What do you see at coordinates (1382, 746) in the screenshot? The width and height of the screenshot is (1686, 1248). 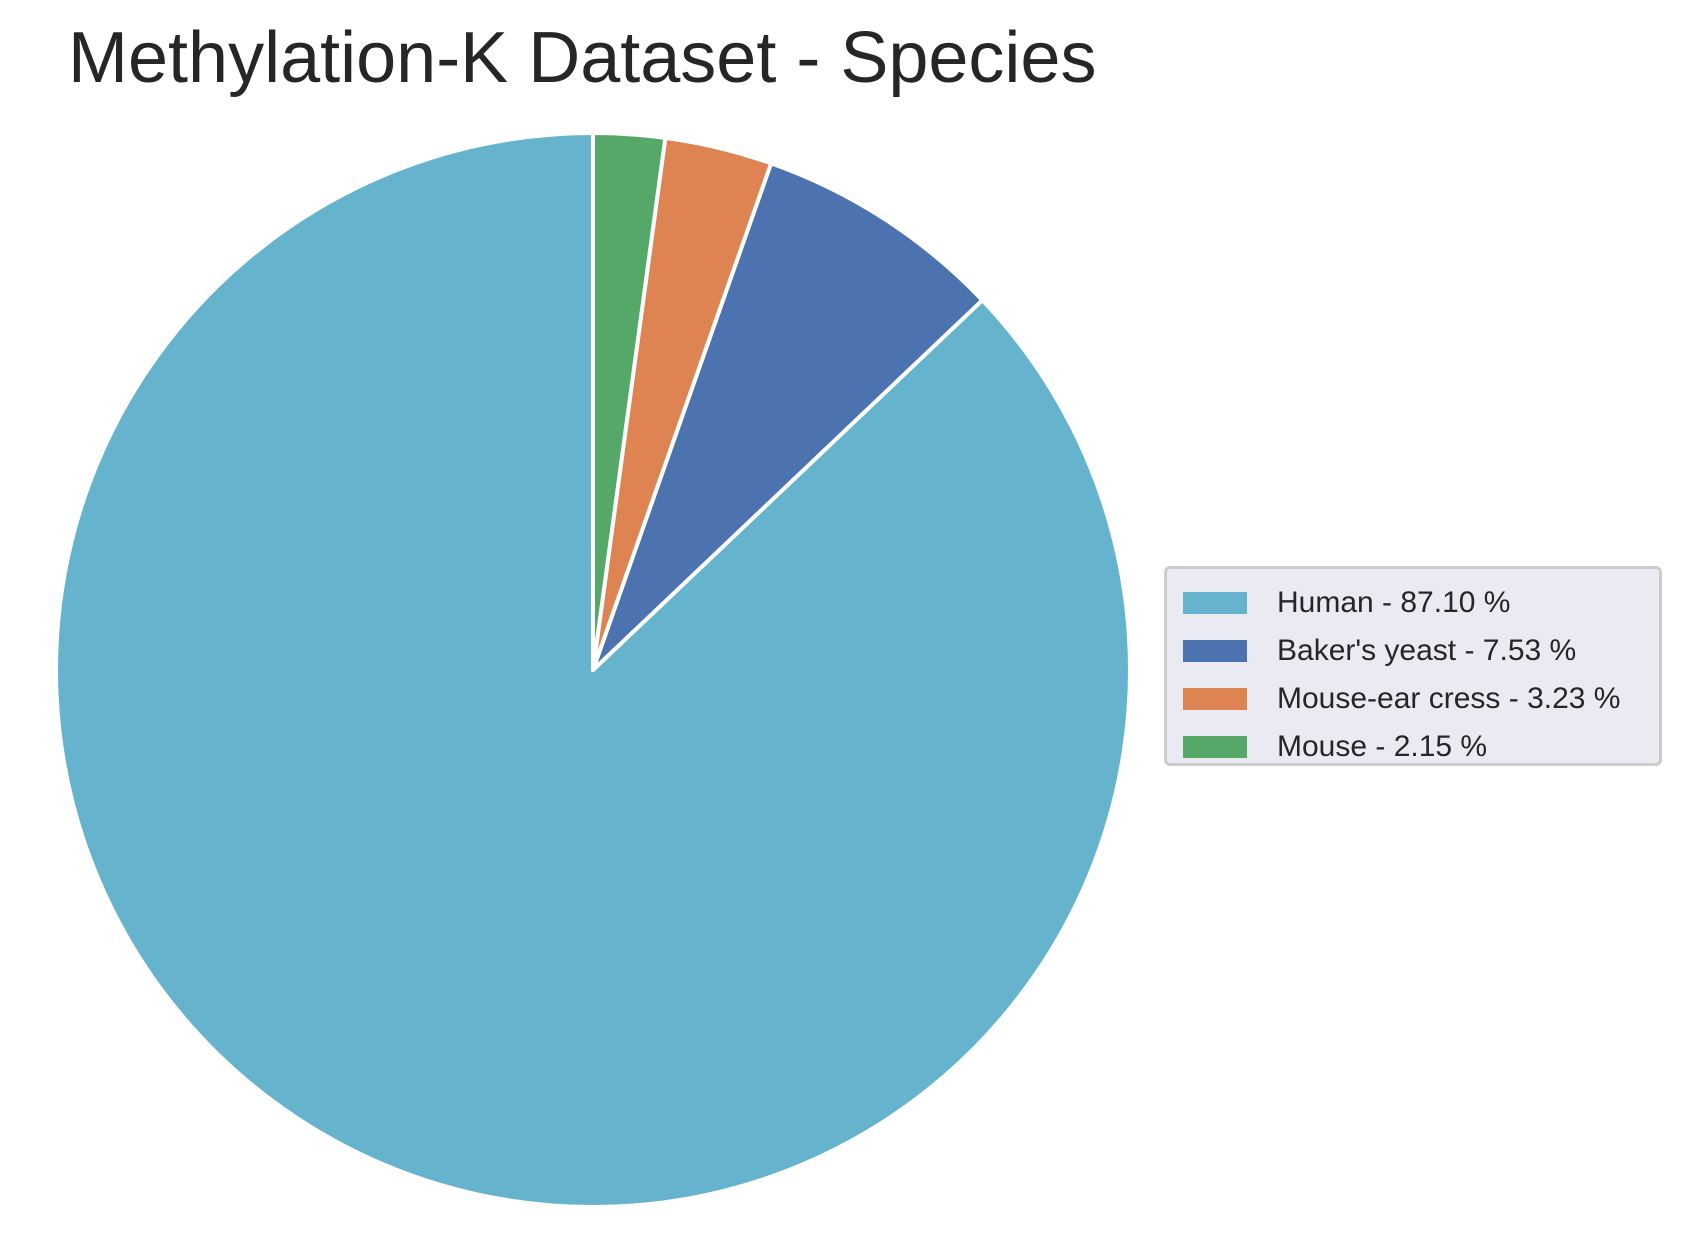 I see `legend-label-mouse: Mouse - 2.15 %` at bounding box center [1382, 746].